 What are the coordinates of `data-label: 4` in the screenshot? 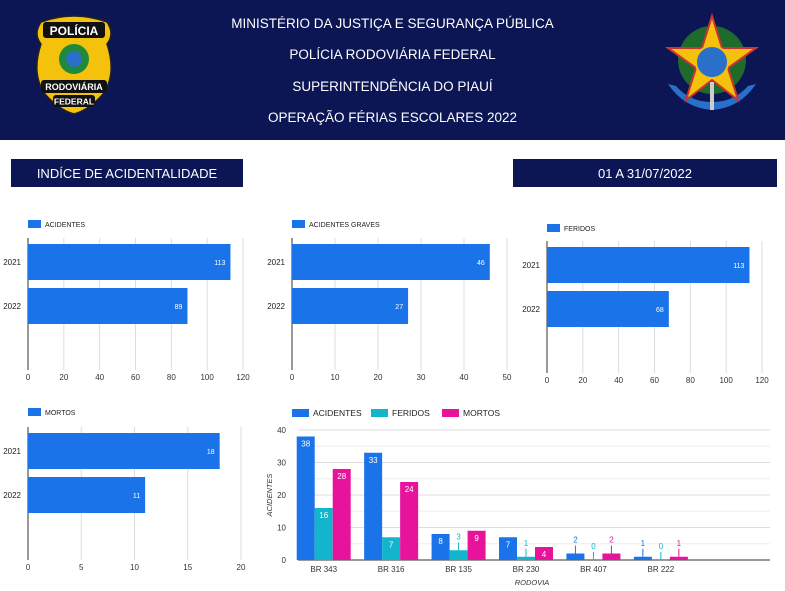 It's located at (544, 554).